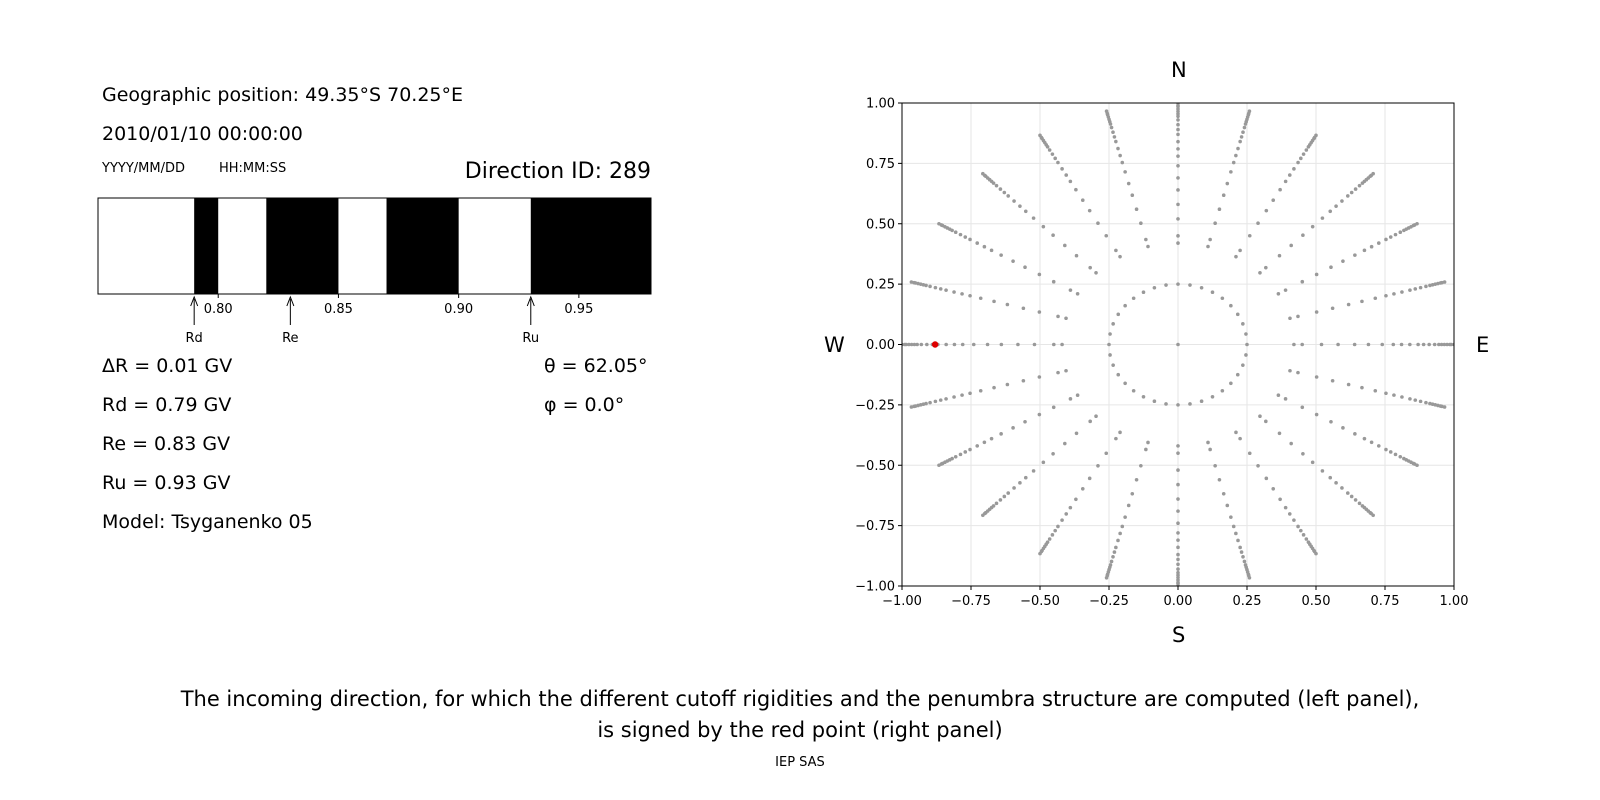  What do you see at coordinates (875, 526) in the screenshot?
I see `y-tick-label: −0.75` at bounding box center [875, 526].